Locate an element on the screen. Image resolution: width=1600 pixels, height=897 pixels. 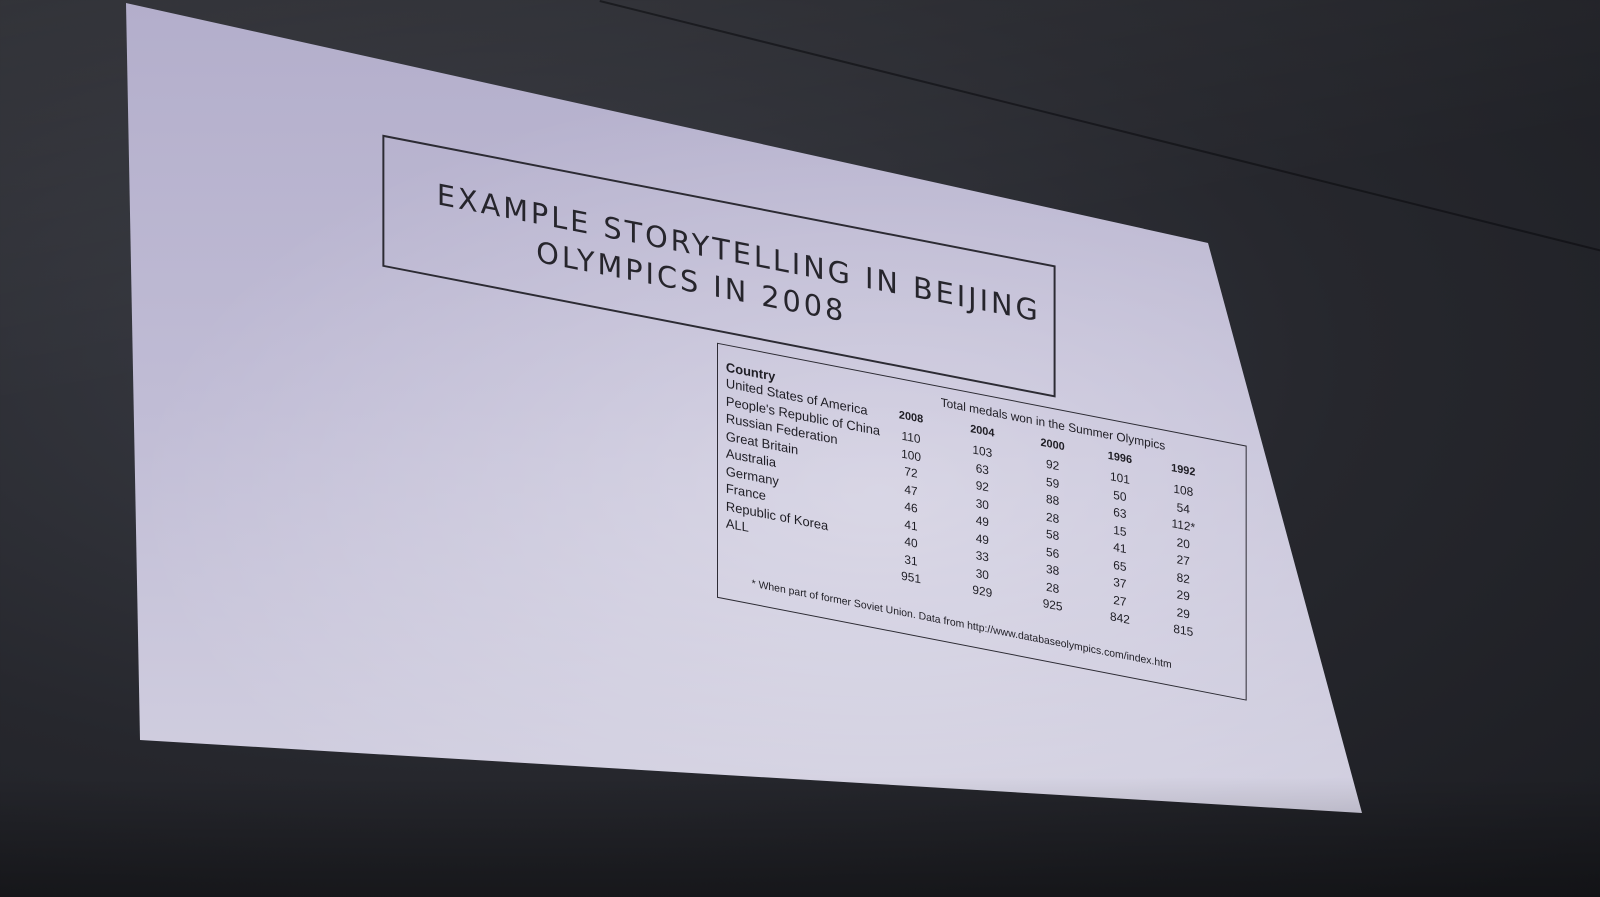
year-header-2000: 2000 is located at coordinates (1052, 445).